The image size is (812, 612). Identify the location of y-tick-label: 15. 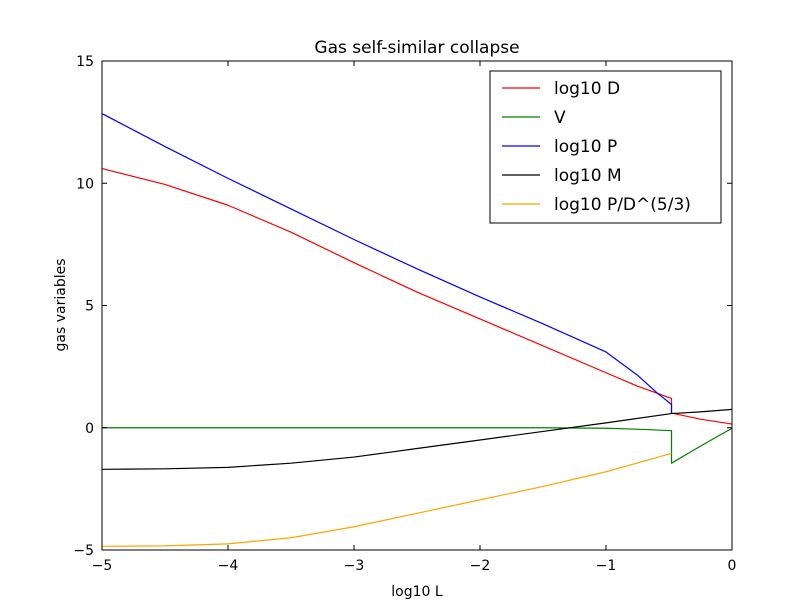
(85, 62).